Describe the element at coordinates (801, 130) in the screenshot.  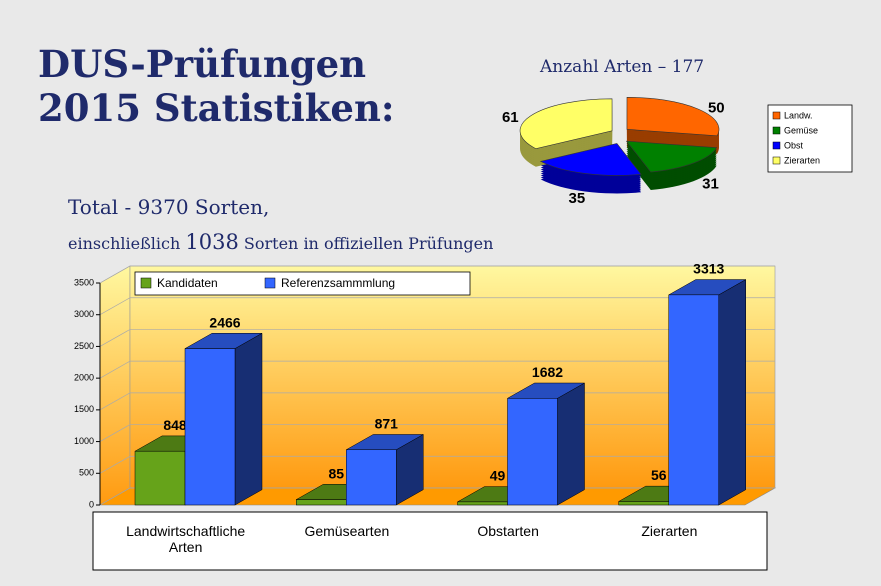
I see `legend-label: Gemüse` at that location.